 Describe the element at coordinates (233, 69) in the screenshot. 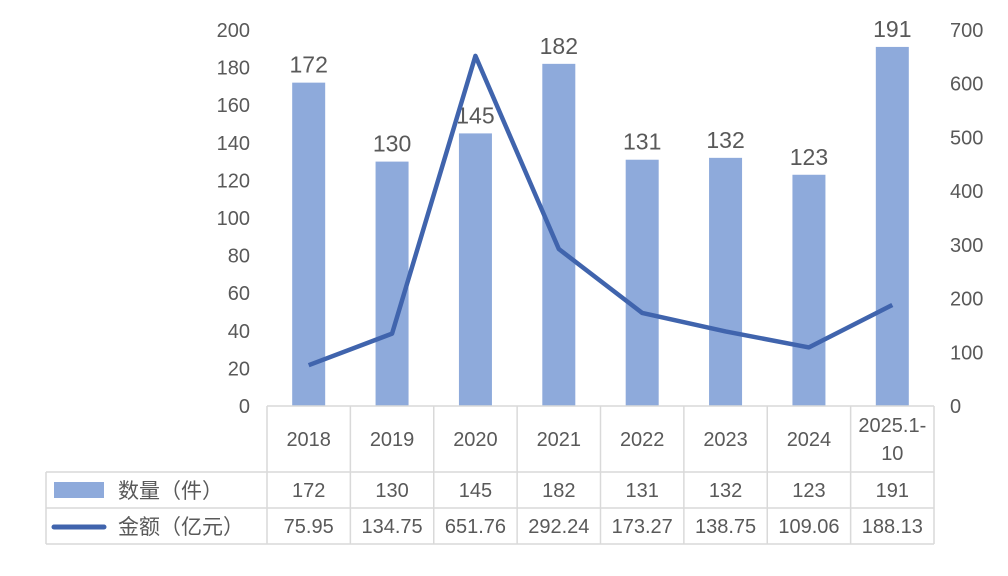

I see `y-left-tick-label: 180` at that location.